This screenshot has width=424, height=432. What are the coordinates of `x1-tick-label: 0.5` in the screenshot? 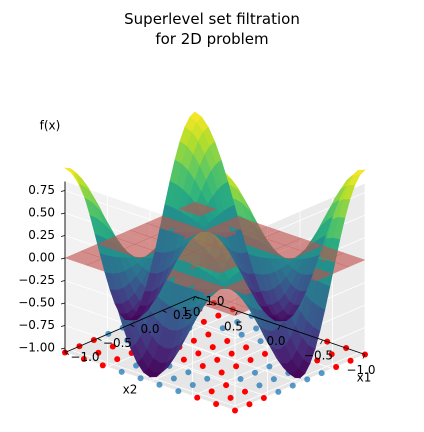 It's located at (182, 315).